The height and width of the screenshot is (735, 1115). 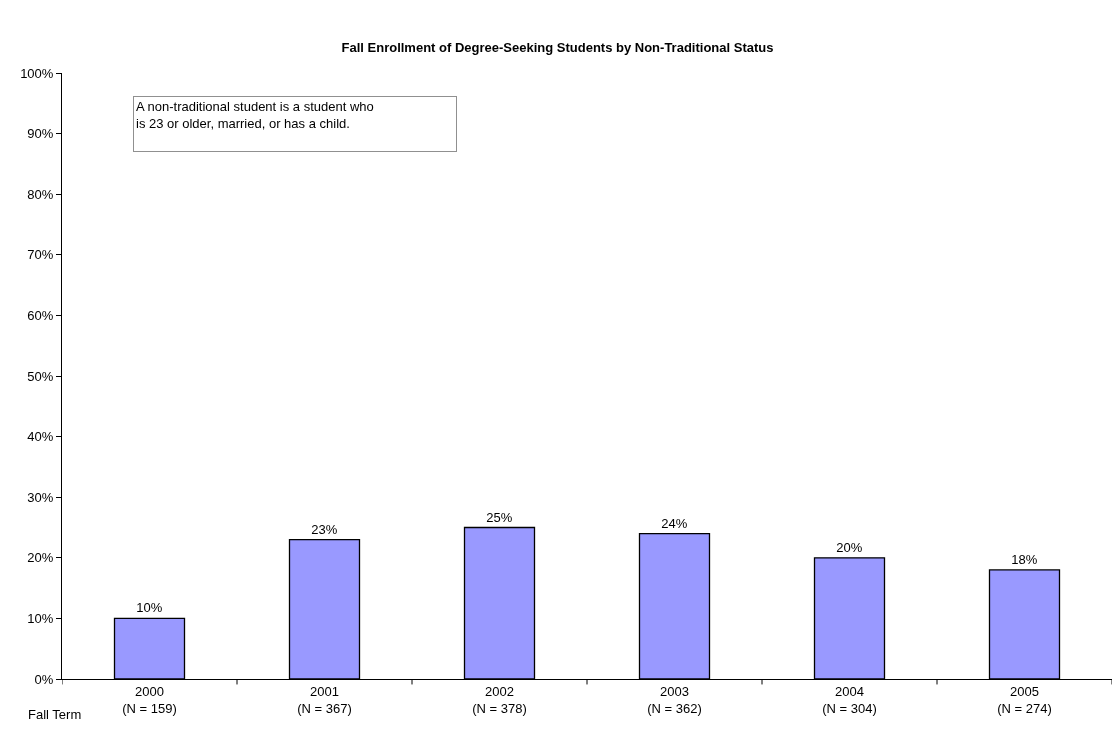 What do you see at coordinates (55, 714) in the screenshot?
I see `x-axis-title: Fall Term` at bounding box center [55, 714].